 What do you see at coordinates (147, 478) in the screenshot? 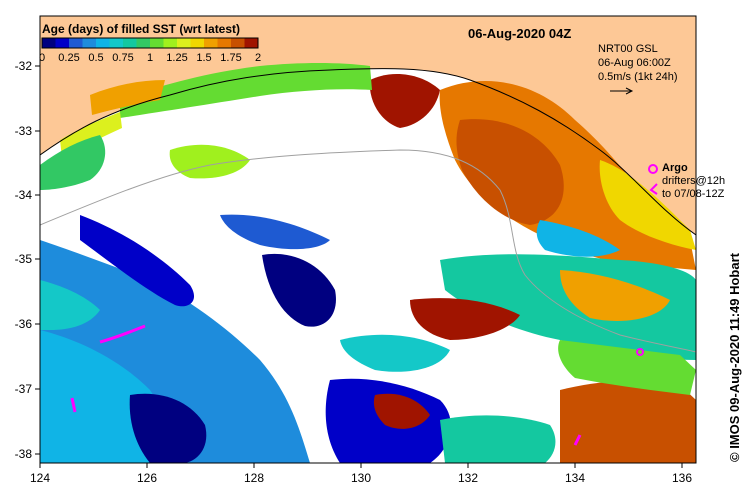
I see `x-tick-label: 126` at bounding box center [147, 478].